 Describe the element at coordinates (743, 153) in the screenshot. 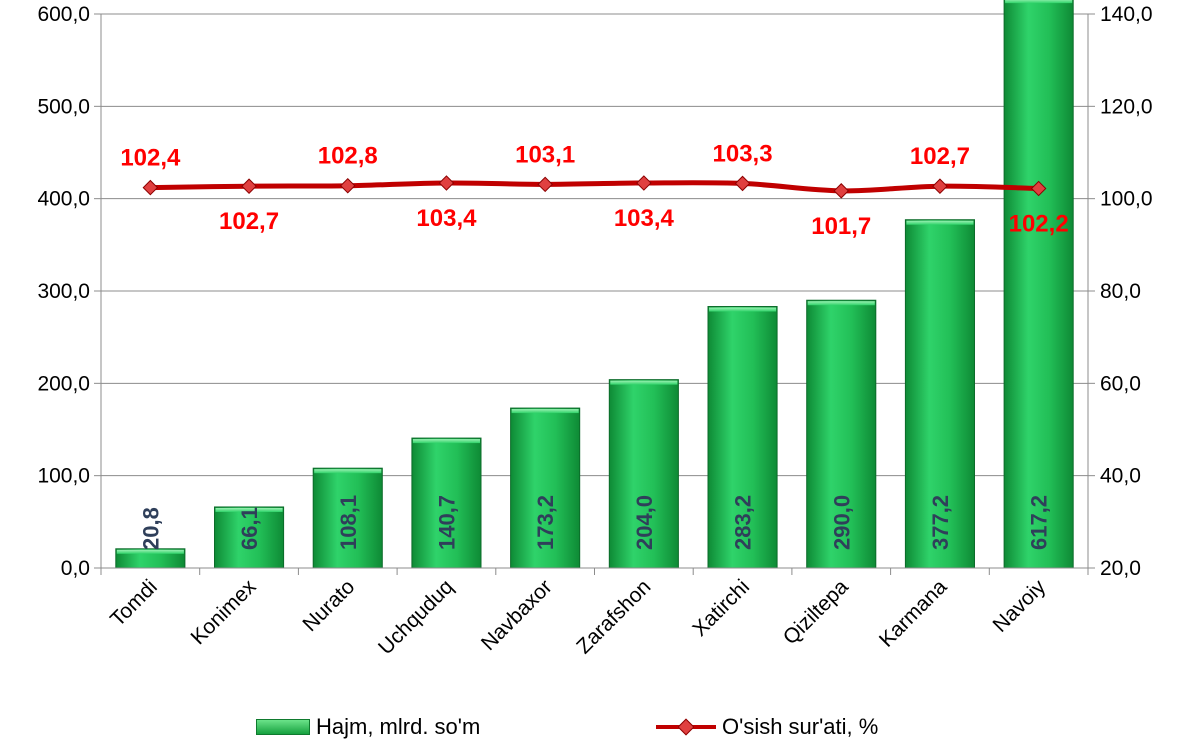

I see `line-value-label: 103,3` at that location.